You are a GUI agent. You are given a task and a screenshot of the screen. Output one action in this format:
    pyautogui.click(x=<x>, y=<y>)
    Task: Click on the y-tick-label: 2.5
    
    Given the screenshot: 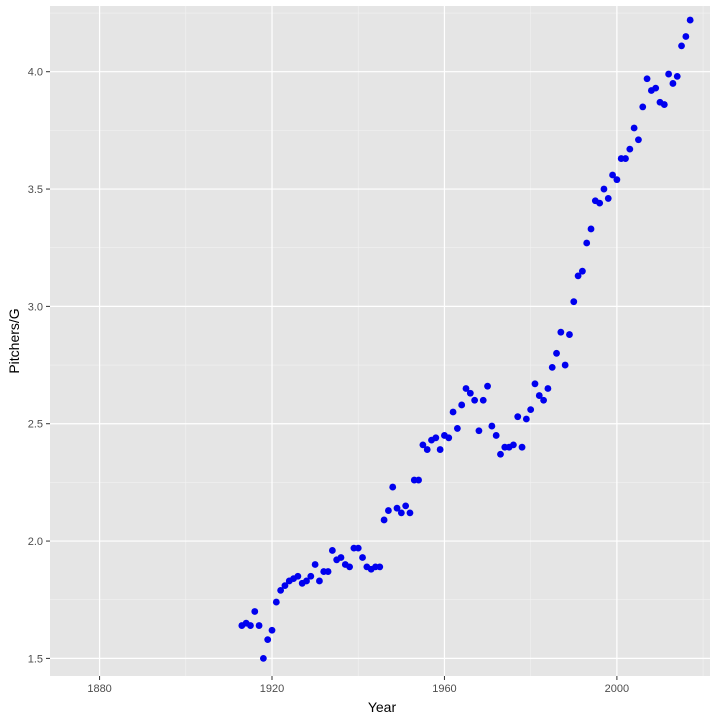 What is the action you would take?
    pyautogui.click(x=35, y=425)
    